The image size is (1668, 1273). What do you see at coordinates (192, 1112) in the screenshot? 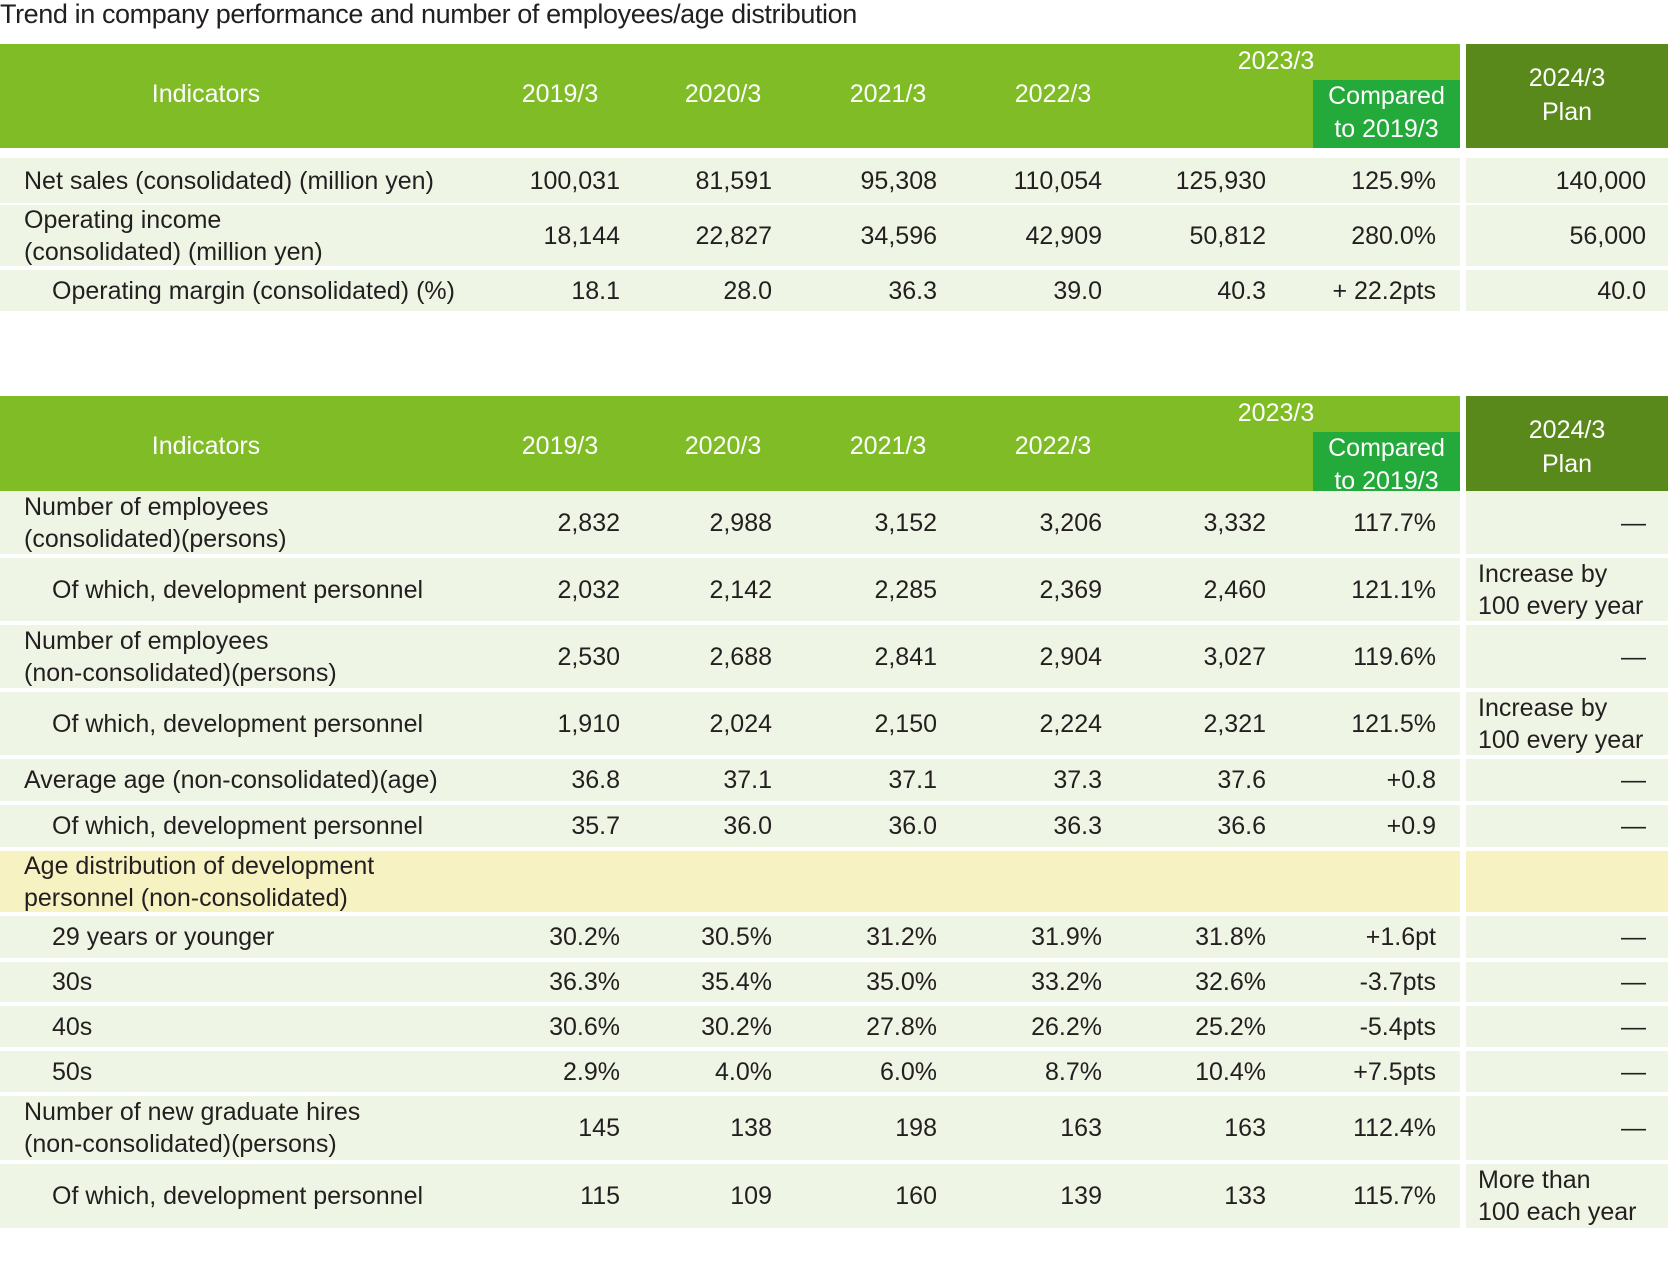
I see `row-label-line: Number of new graduate hires` at bounding box center [192, 1112].